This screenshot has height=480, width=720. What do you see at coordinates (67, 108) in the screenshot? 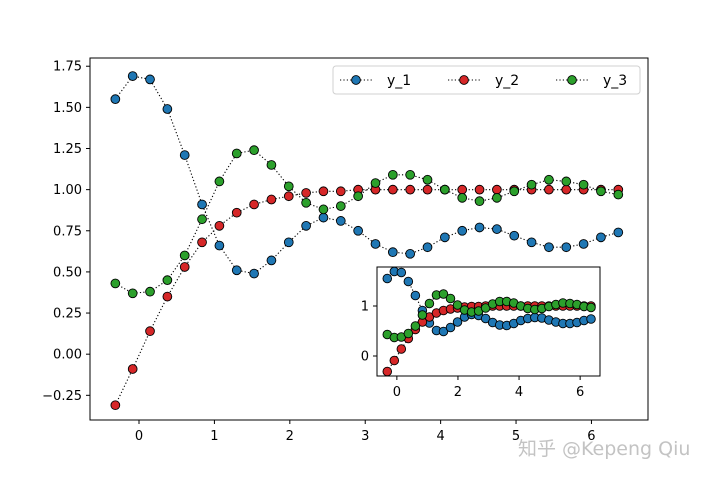
I see `main-y-tick-label: 1.50` at bounding box center [67, 108].